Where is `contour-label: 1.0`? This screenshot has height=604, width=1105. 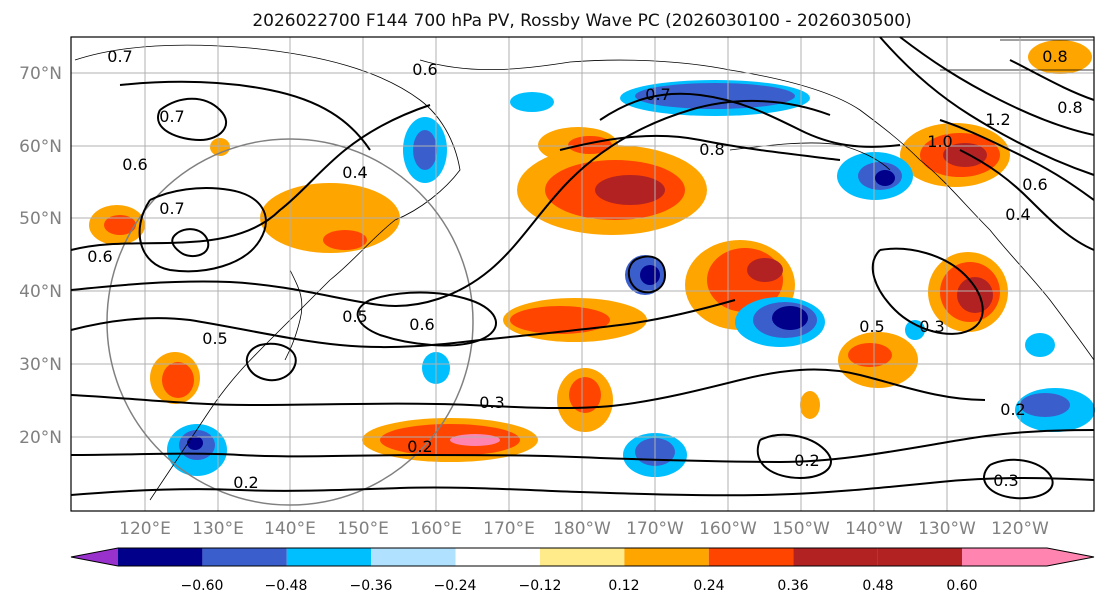
contour-label: 1.0 is located at coordinates (939, 141).